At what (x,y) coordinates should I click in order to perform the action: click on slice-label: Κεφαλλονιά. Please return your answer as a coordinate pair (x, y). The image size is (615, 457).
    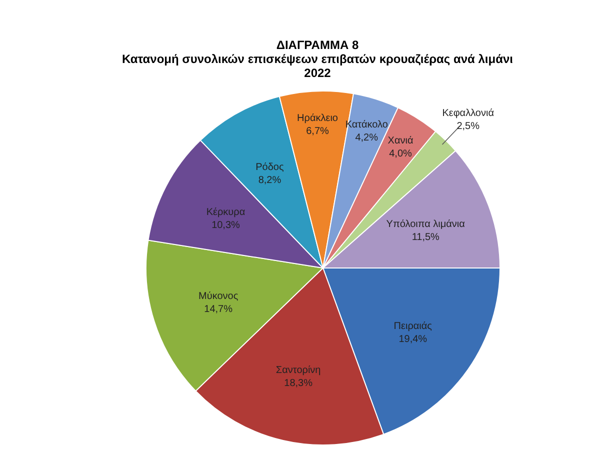
    Looking at the image, I should click on (468, 113).